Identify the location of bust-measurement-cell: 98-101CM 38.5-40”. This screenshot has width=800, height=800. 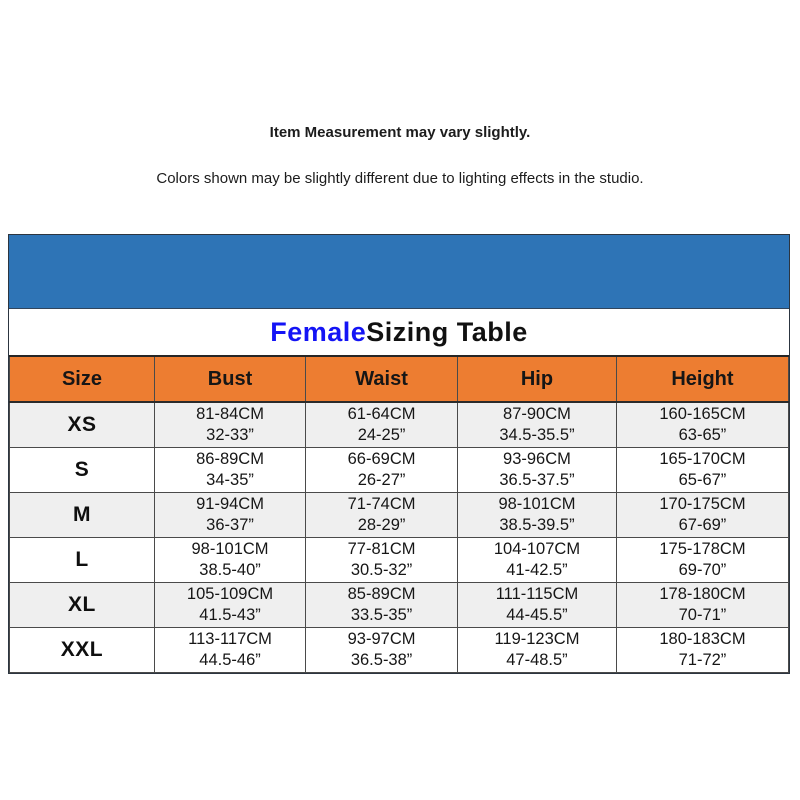
(230, 559).